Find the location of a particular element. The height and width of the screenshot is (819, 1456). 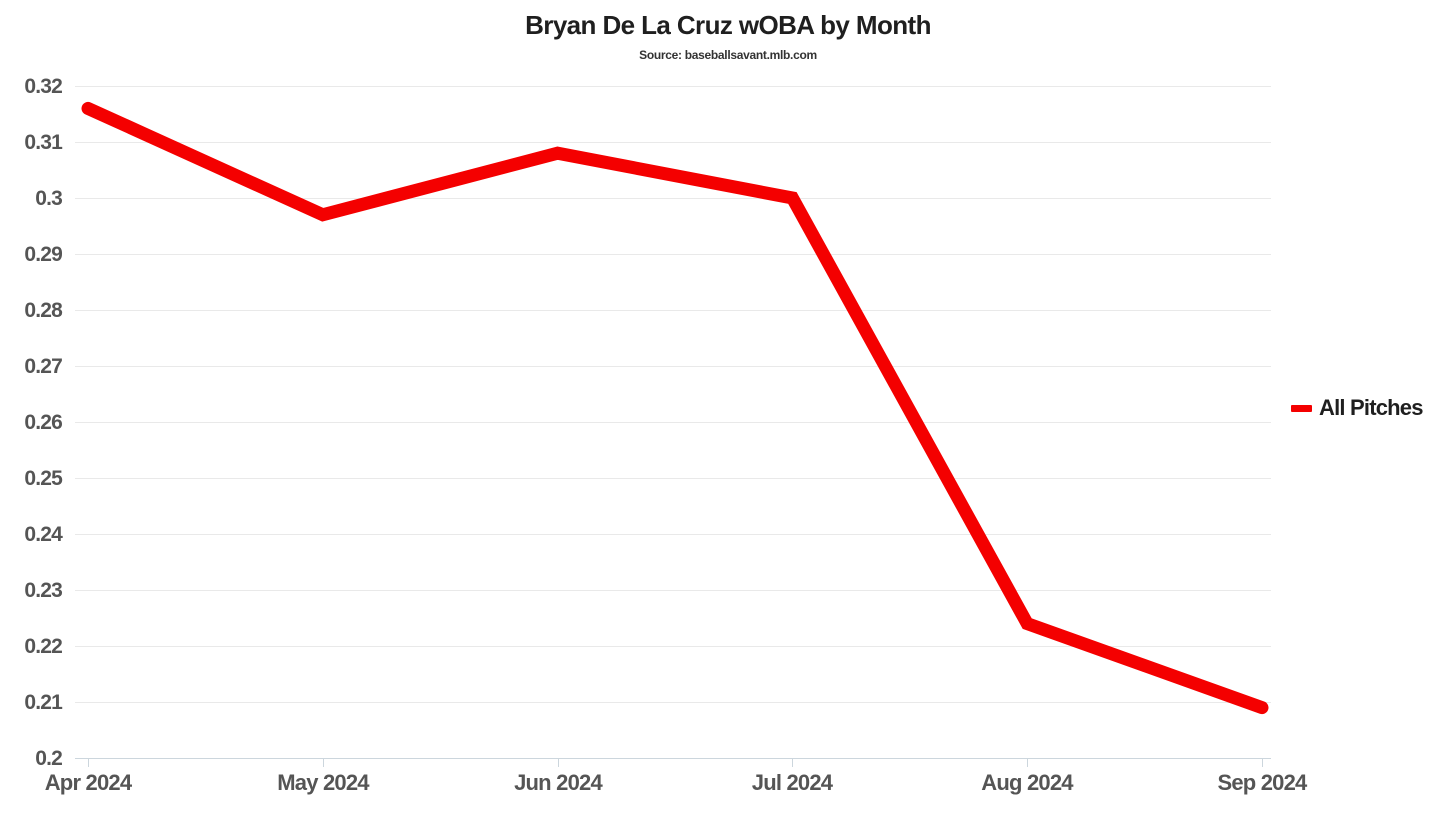

y-axis-label: 0.29 is located at coordinates (43, 254).